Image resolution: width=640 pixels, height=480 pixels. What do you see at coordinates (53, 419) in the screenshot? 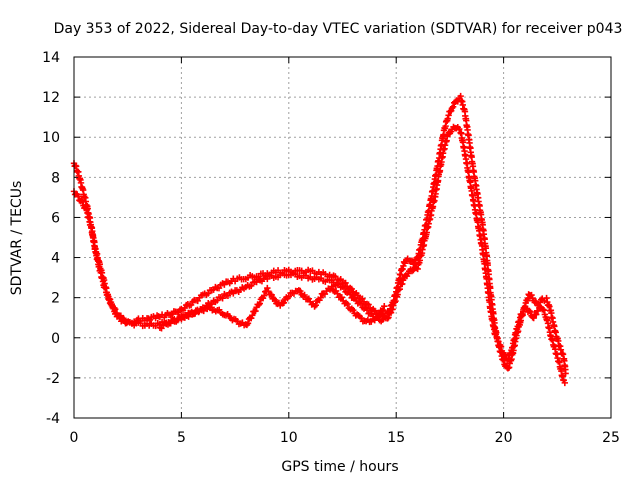
I see `y-tick-label: -4` at bounding box center [53, 419].